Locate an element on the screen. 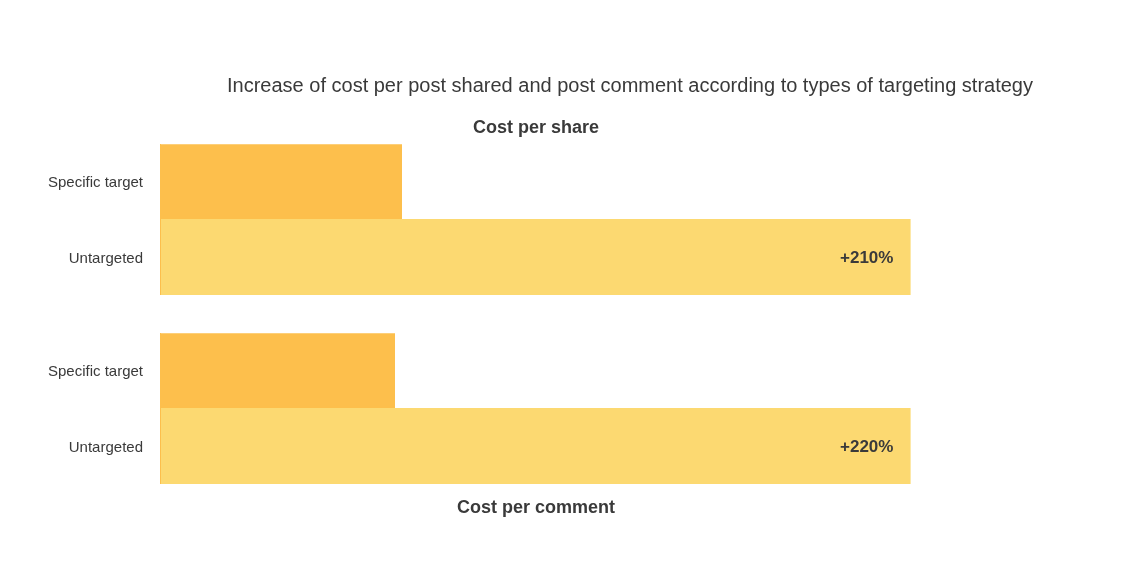 This screenshot has width=1127, height=561. annotation: +220% is located at coordinates (867, 446).